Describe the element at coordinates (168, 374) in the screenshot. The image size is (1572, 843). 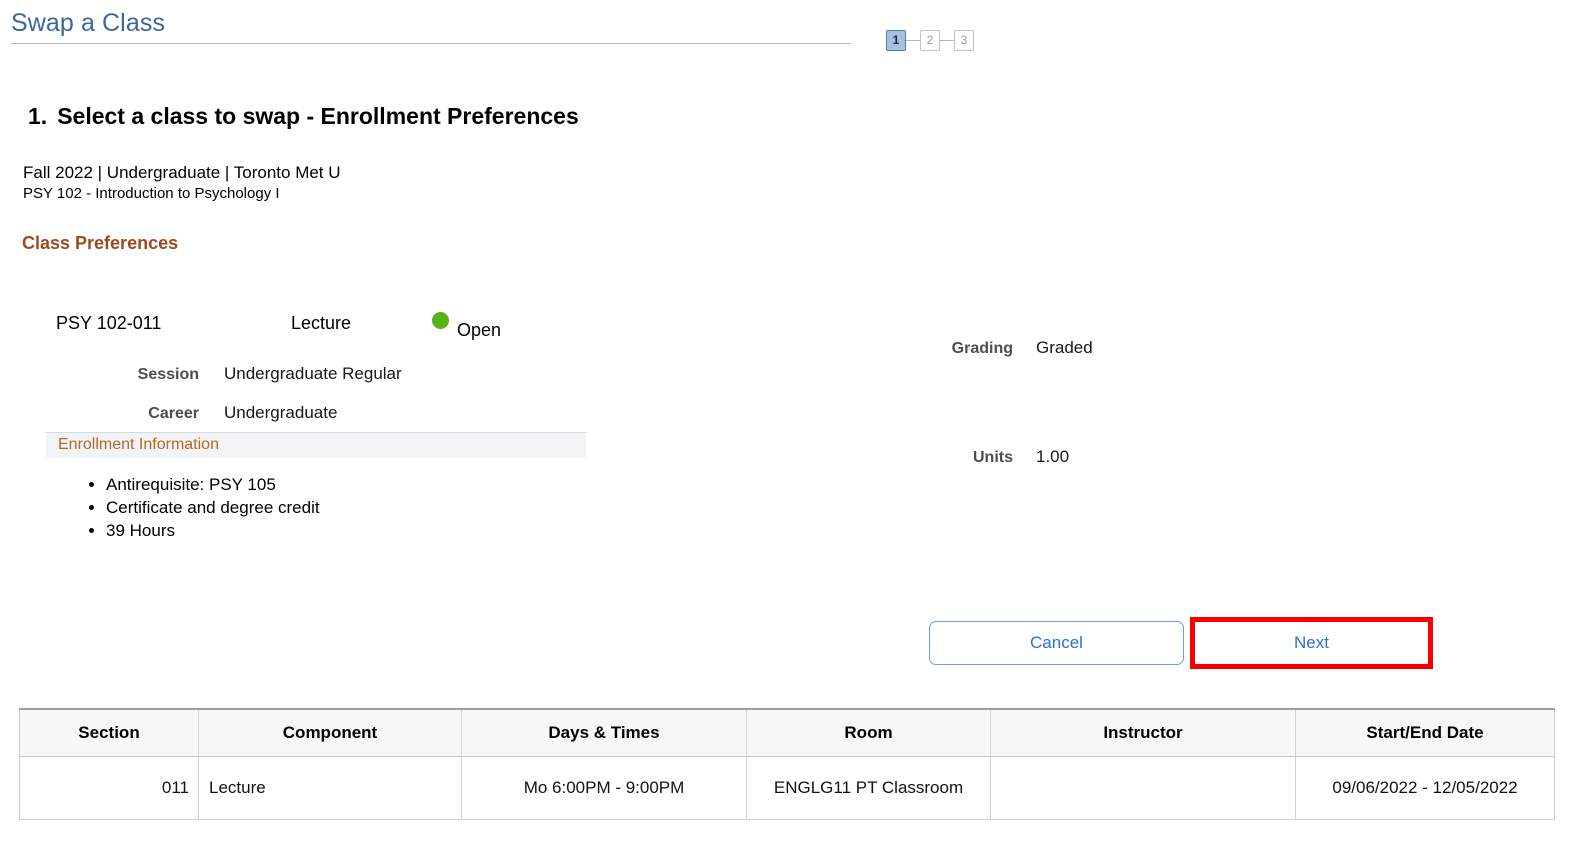
I see `session-label: Session` at that location.